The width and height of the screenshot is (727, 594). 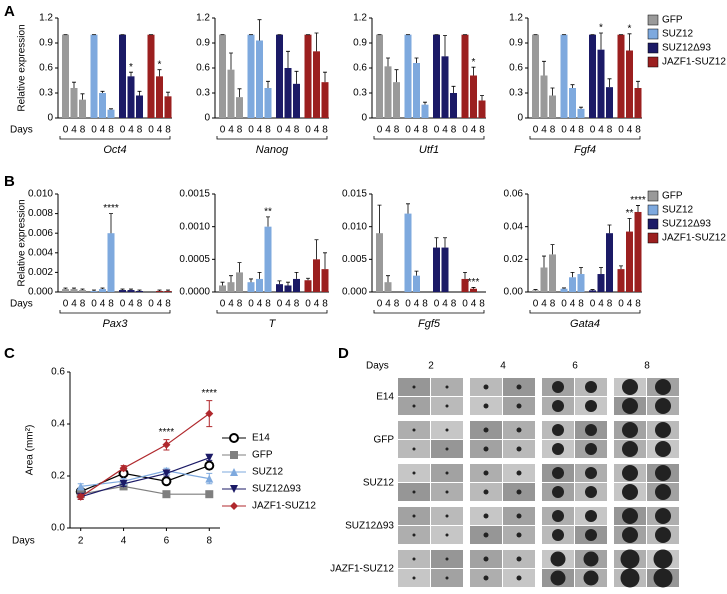 What do you see at coordinates (46, 43) in the screenshot?
I see `y-tick-label: 0.9` at bounding box center [46, 43].